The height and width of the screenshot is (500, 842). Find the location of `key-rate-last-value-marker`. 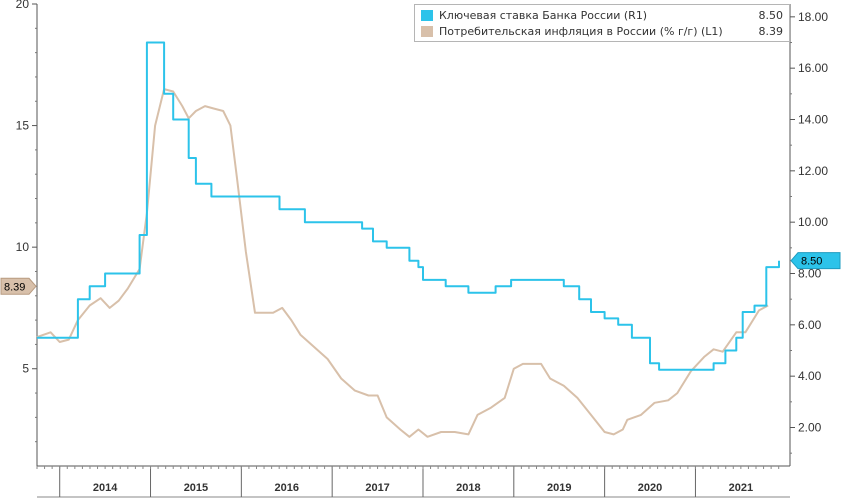

key-rate-last-value-marker is located at coordinates (815, 261).